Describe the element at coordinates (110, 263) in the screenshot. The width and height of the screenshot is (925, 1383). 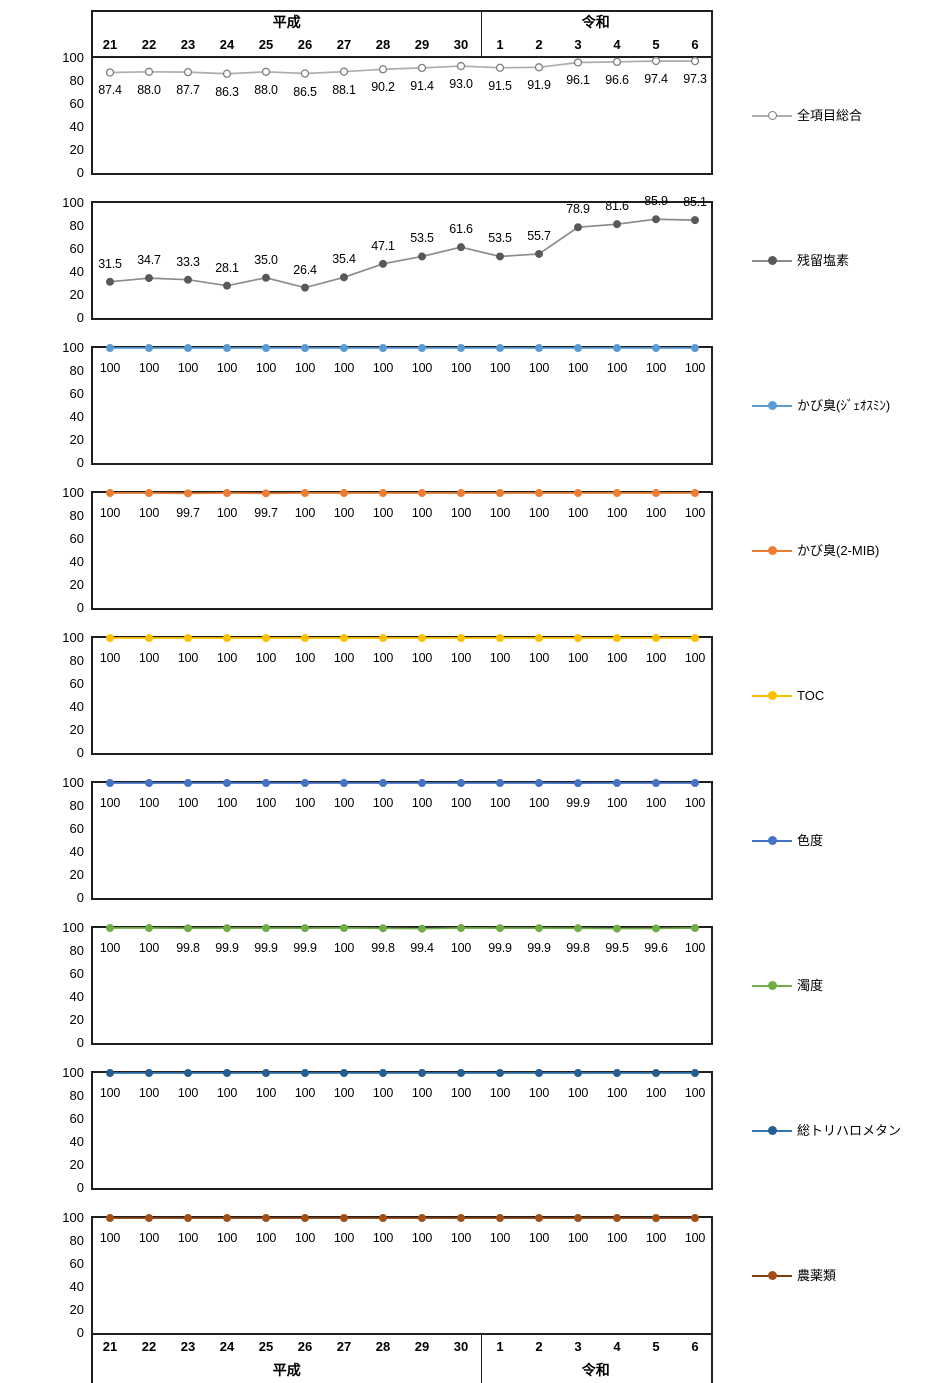
I see `data-point-label: 31.5` at that location.